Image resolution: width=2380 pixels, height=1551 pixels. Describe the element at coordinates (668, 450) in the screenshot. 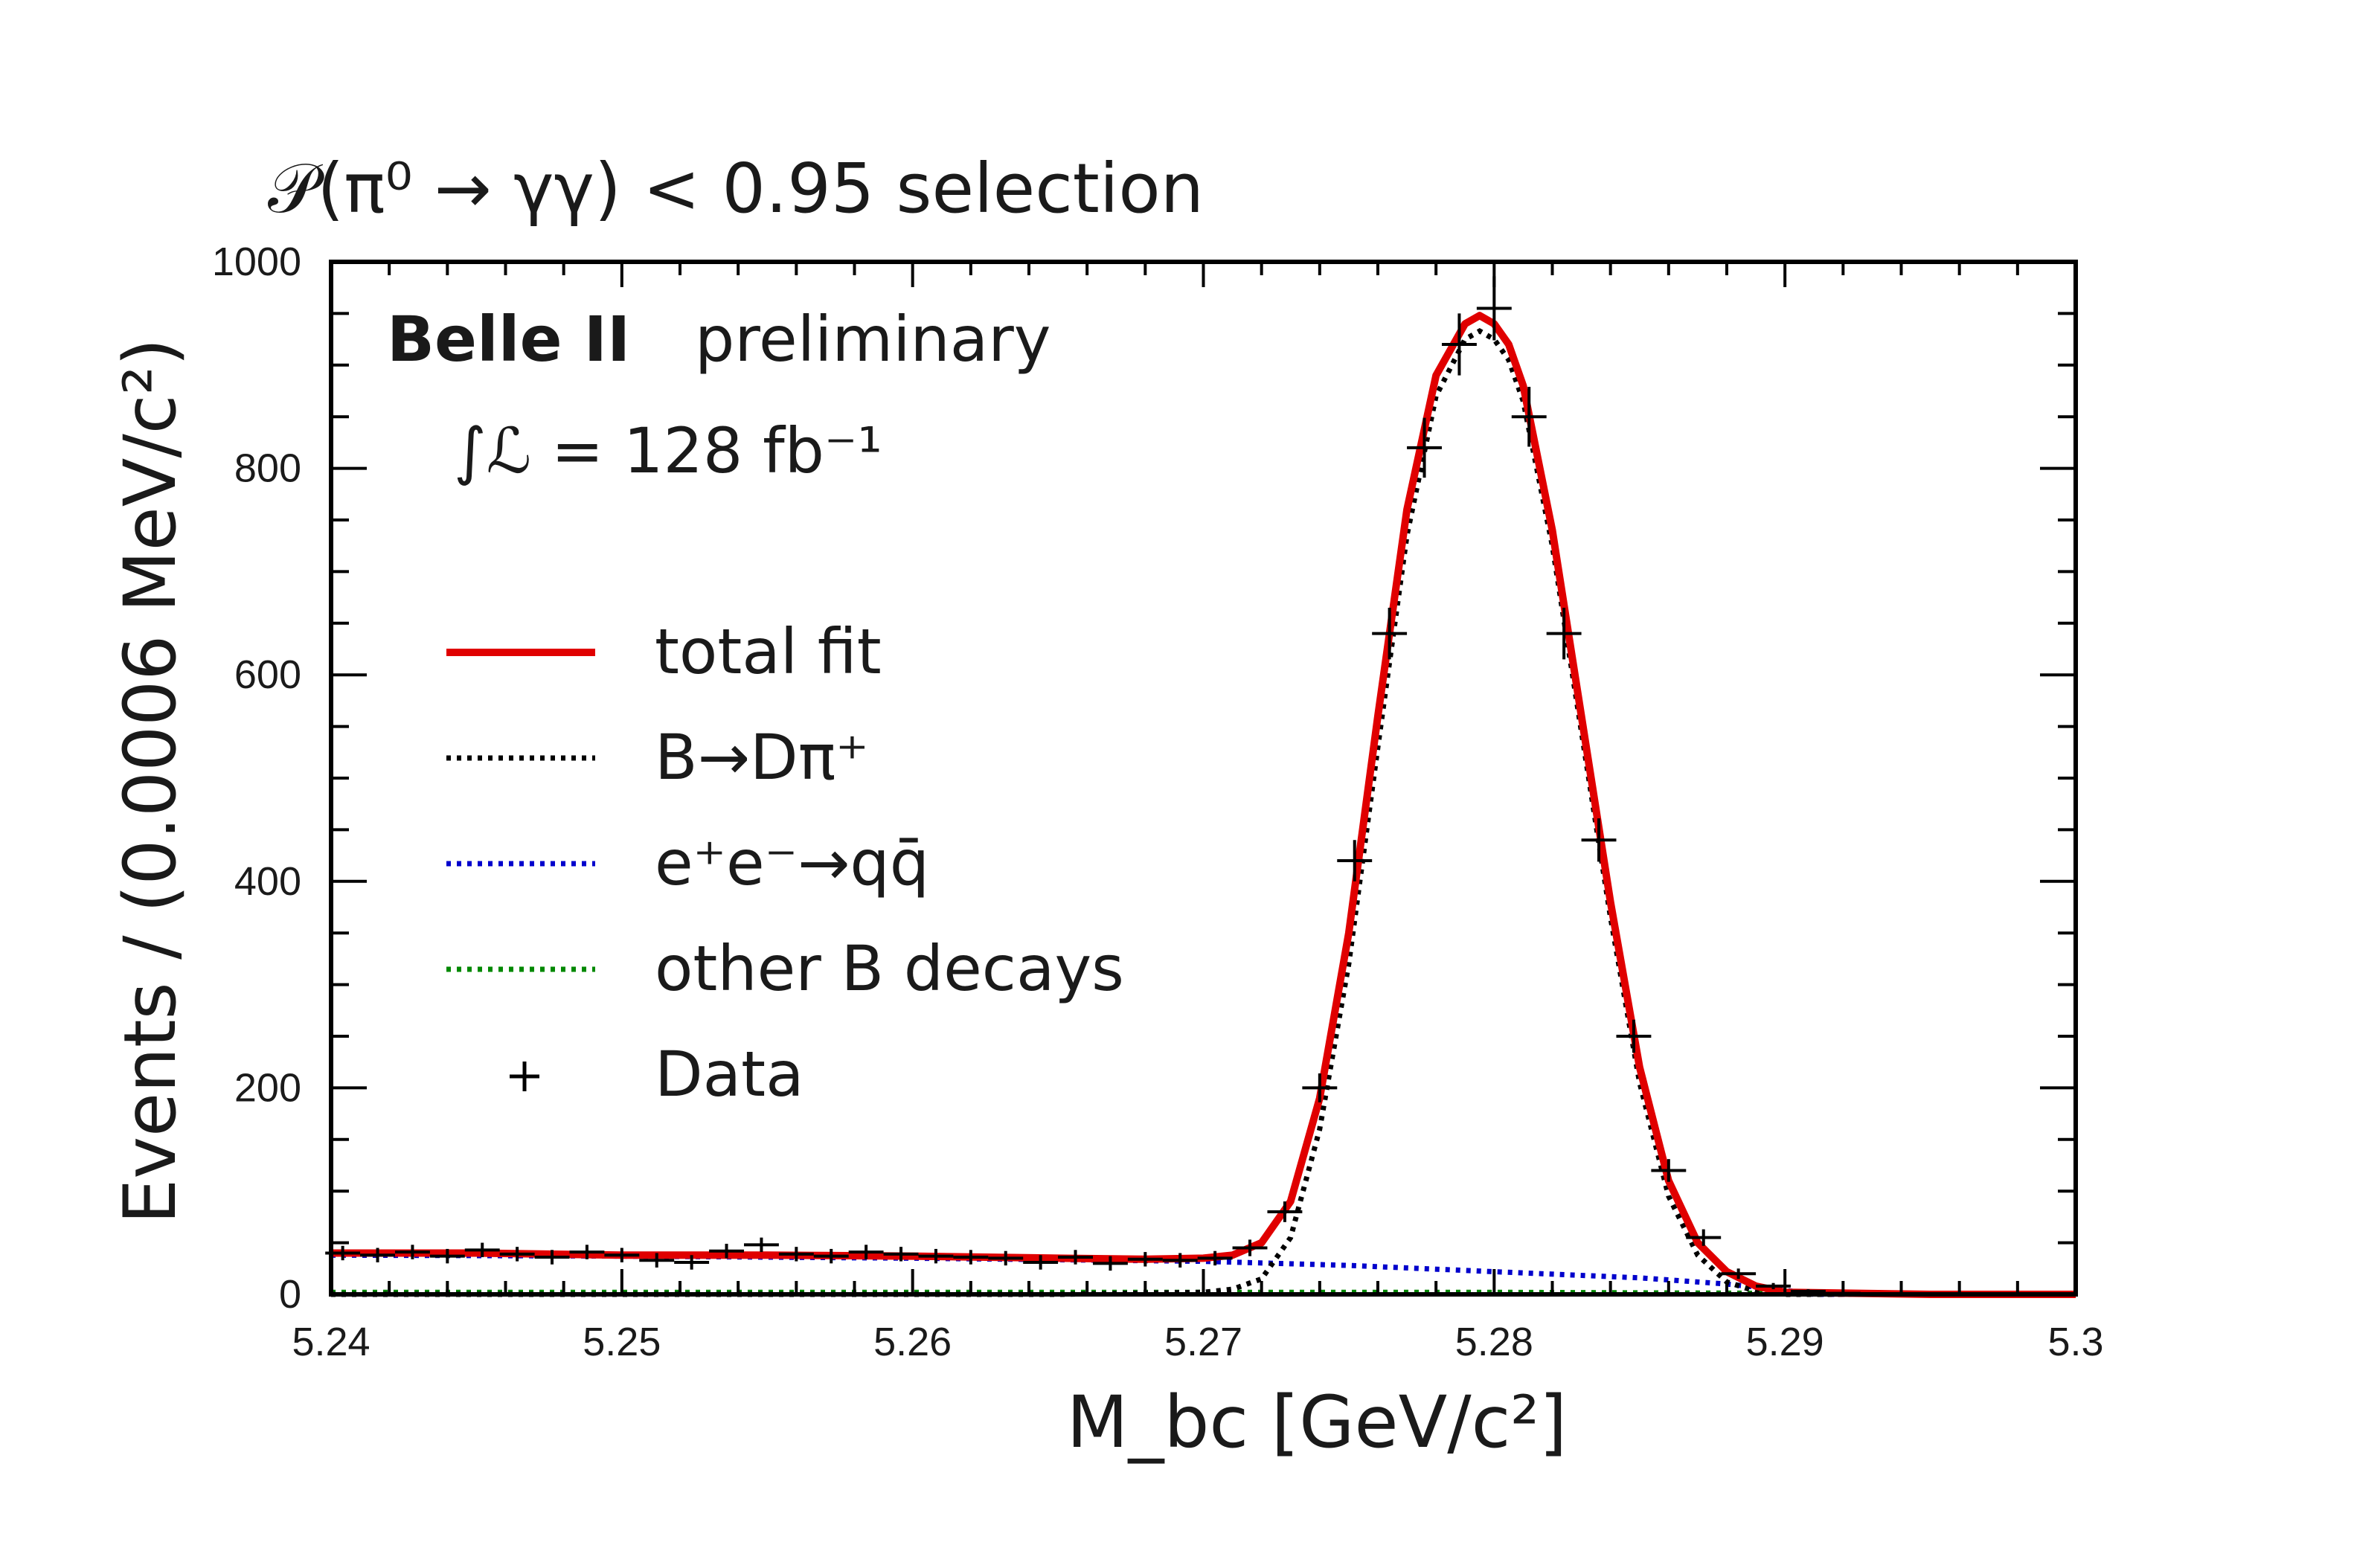

I see `luminosity-label: ∫ℒ = 128 fb⁻¹` at that location.